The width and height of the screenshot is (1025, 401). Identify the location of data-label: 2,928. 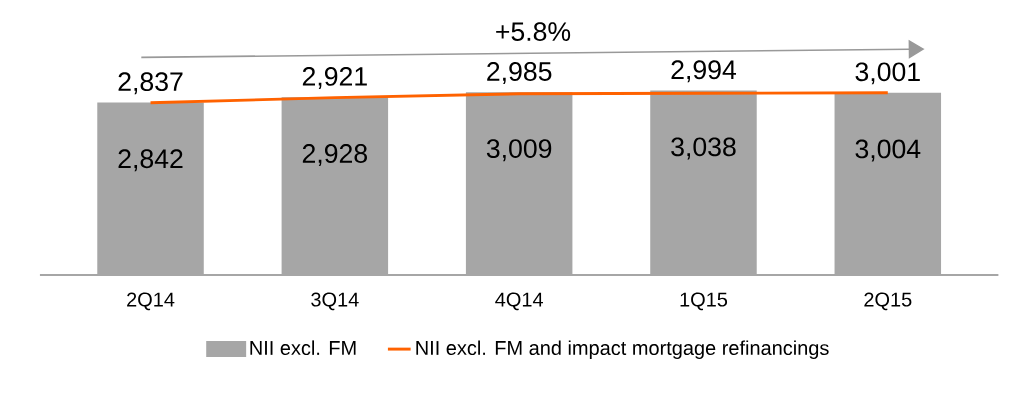
(334, 154).